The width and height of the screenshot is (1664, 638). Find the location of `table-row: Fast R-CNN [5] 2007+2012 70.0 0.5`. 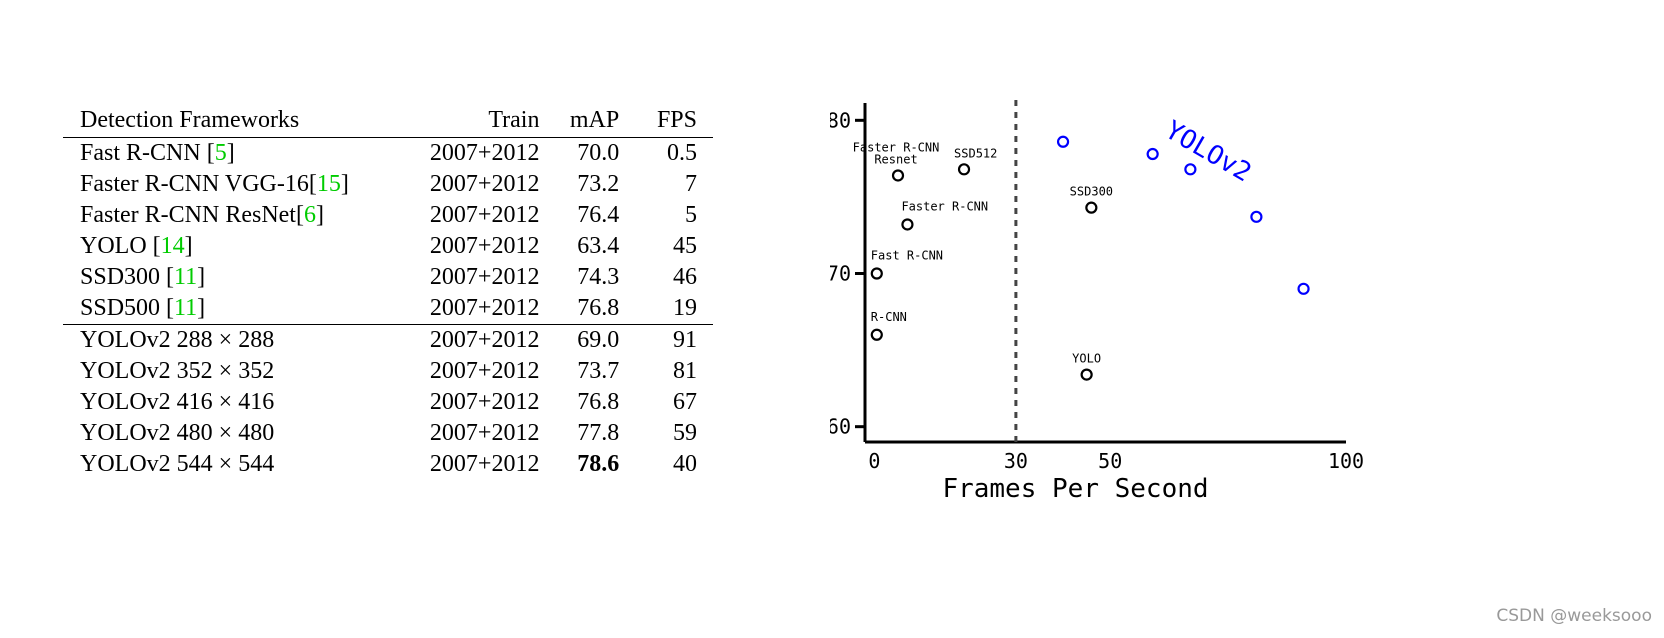

table-row: Fast R-CNN [5] 2007+2012 70.0 0.5 is located at coordinates (388, 154).